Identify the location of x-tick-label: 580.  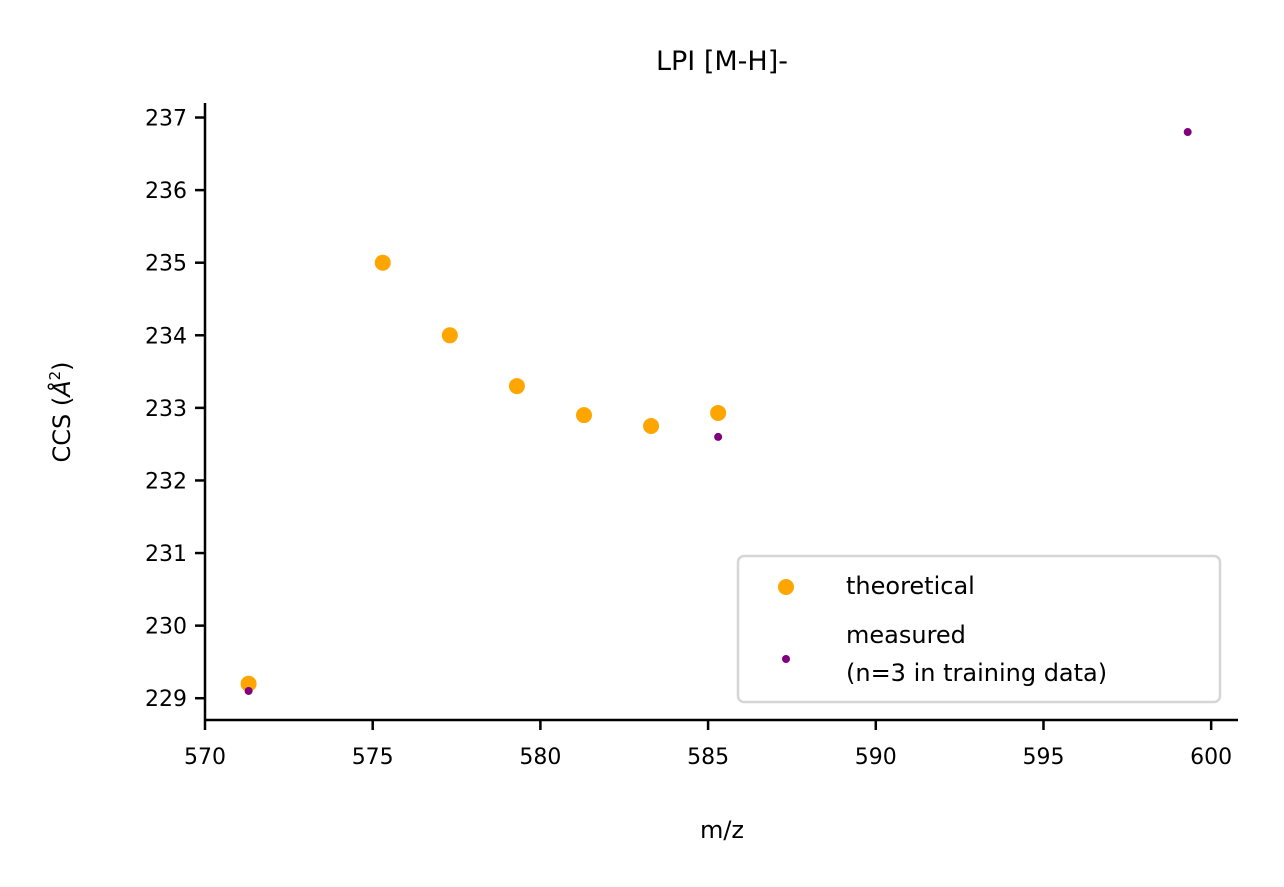
(540, 757).